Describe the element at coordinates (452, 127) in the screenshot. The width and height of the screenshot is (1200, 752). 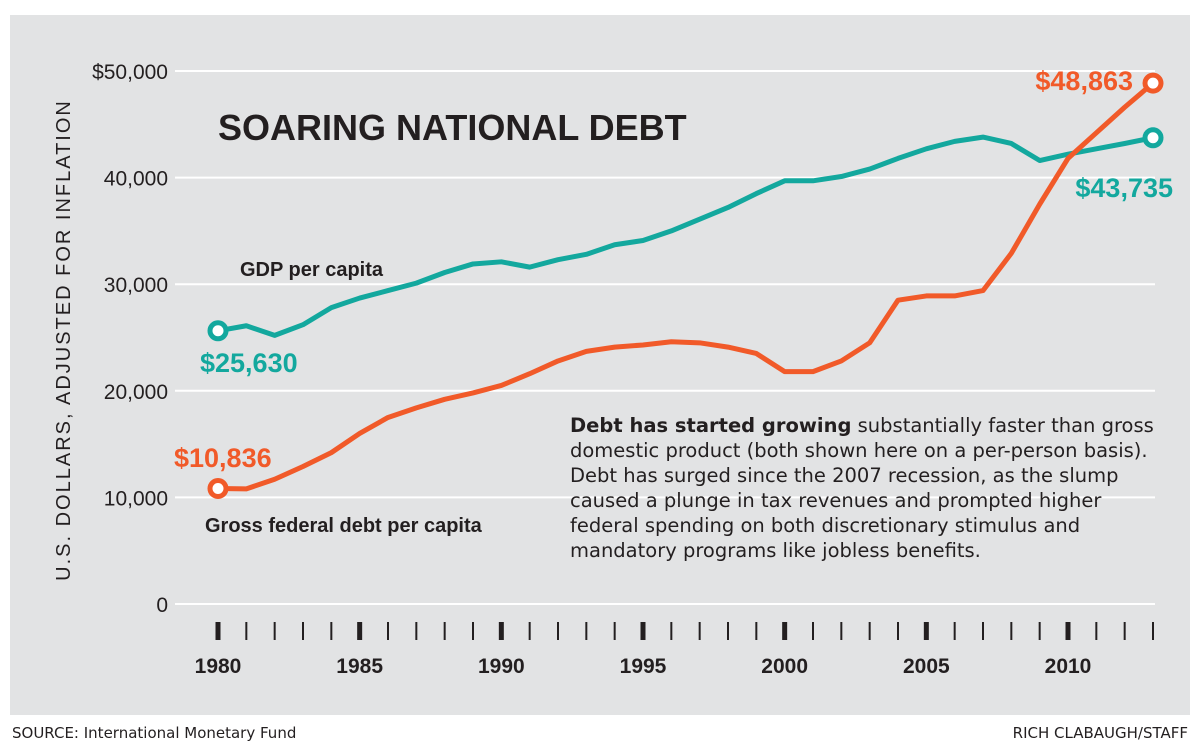
I see `chart-title: SOARING NATIONAL DEBT` at that location.